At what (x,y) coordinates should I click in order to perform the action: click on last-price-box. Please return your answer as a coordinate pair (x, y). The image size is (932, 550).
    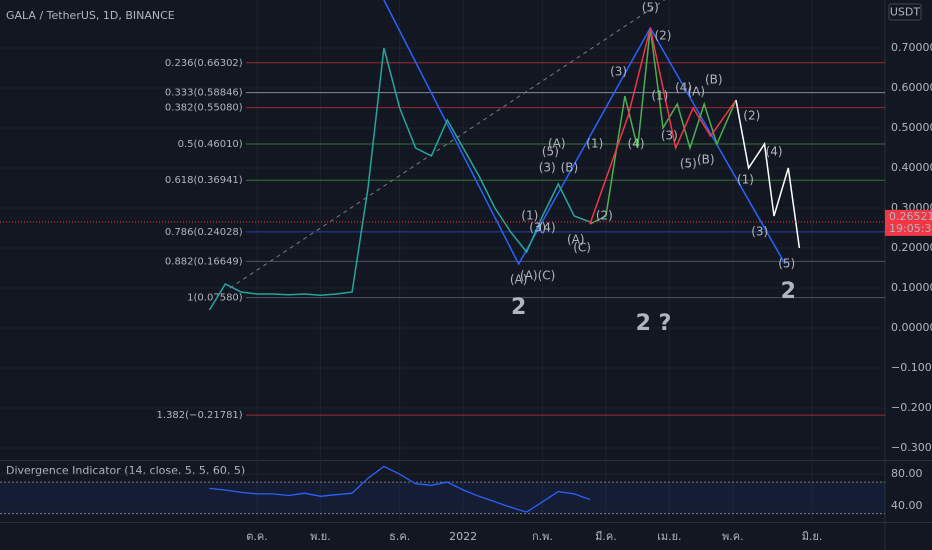
    Looking at the image, I should click on (908, 222).